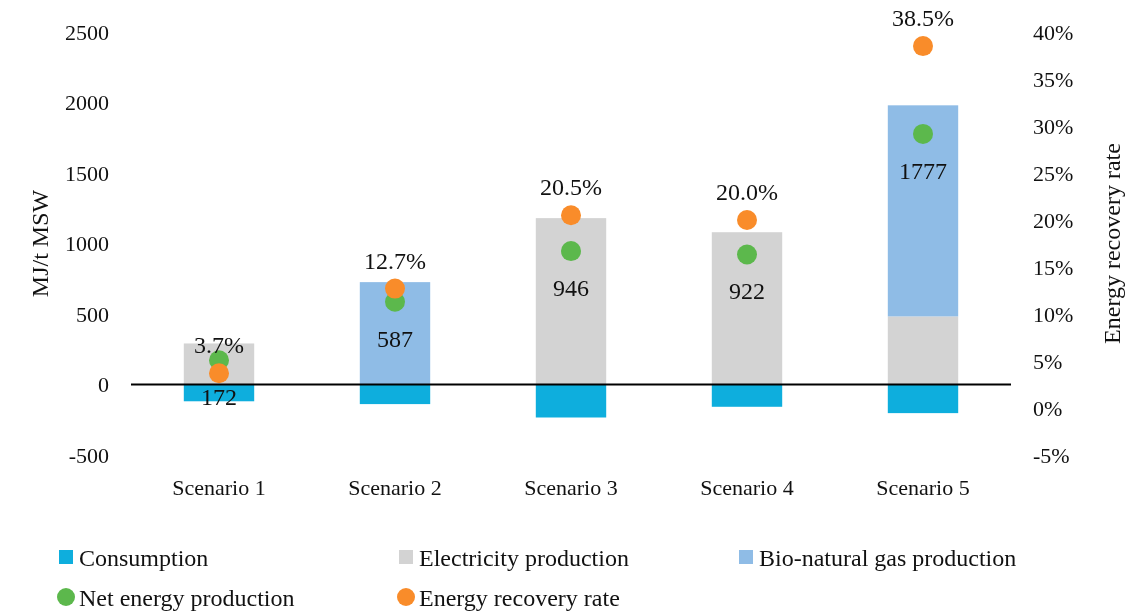 The image size is (1128, 611). What do you see at coordinates (40, 243) in the screenshot?
I see `y-axis-title: MJ/t MSW` at bounding box center [40, 243].